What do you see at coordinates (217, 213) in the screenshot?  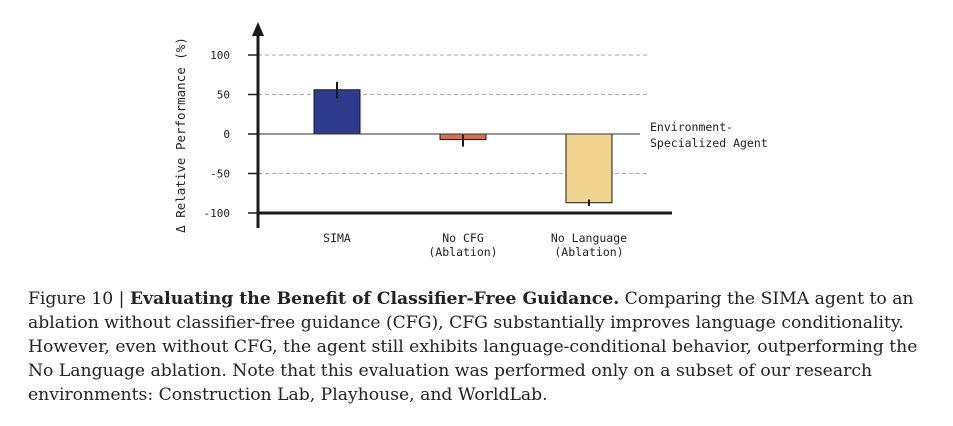 I see `y-tick-label: -100` at bounding box center [217, 213].